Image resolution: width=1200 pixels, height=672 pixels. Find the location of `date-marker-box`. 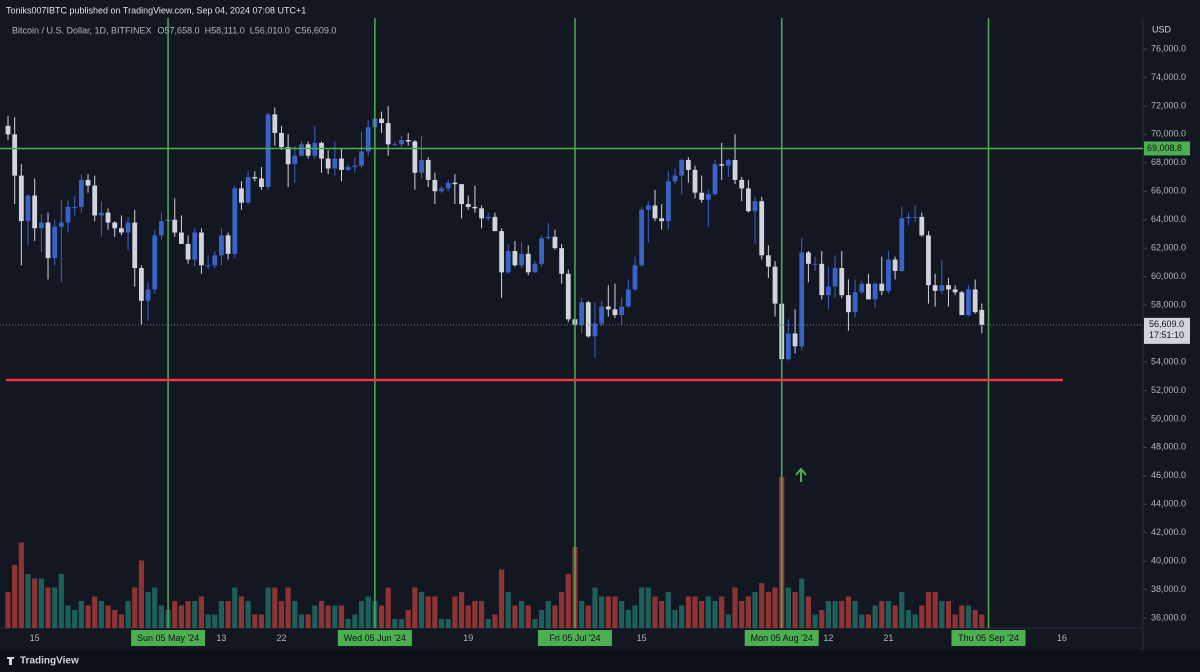

date-marker-box is located at coordinates (988, 638).